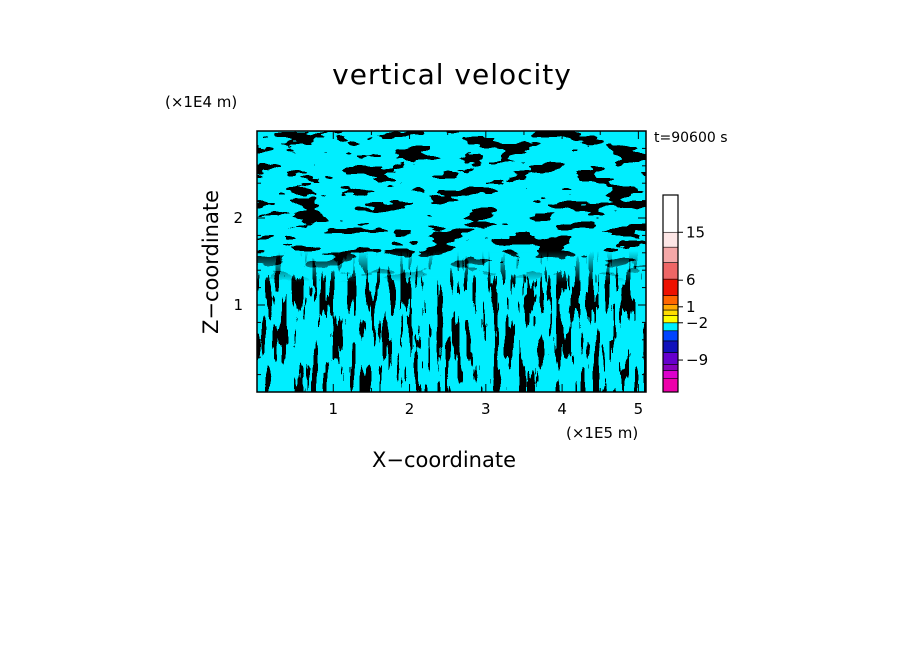 The image size is (904, 654). I want to click on y-tick-label: 1, so click(238, 305).